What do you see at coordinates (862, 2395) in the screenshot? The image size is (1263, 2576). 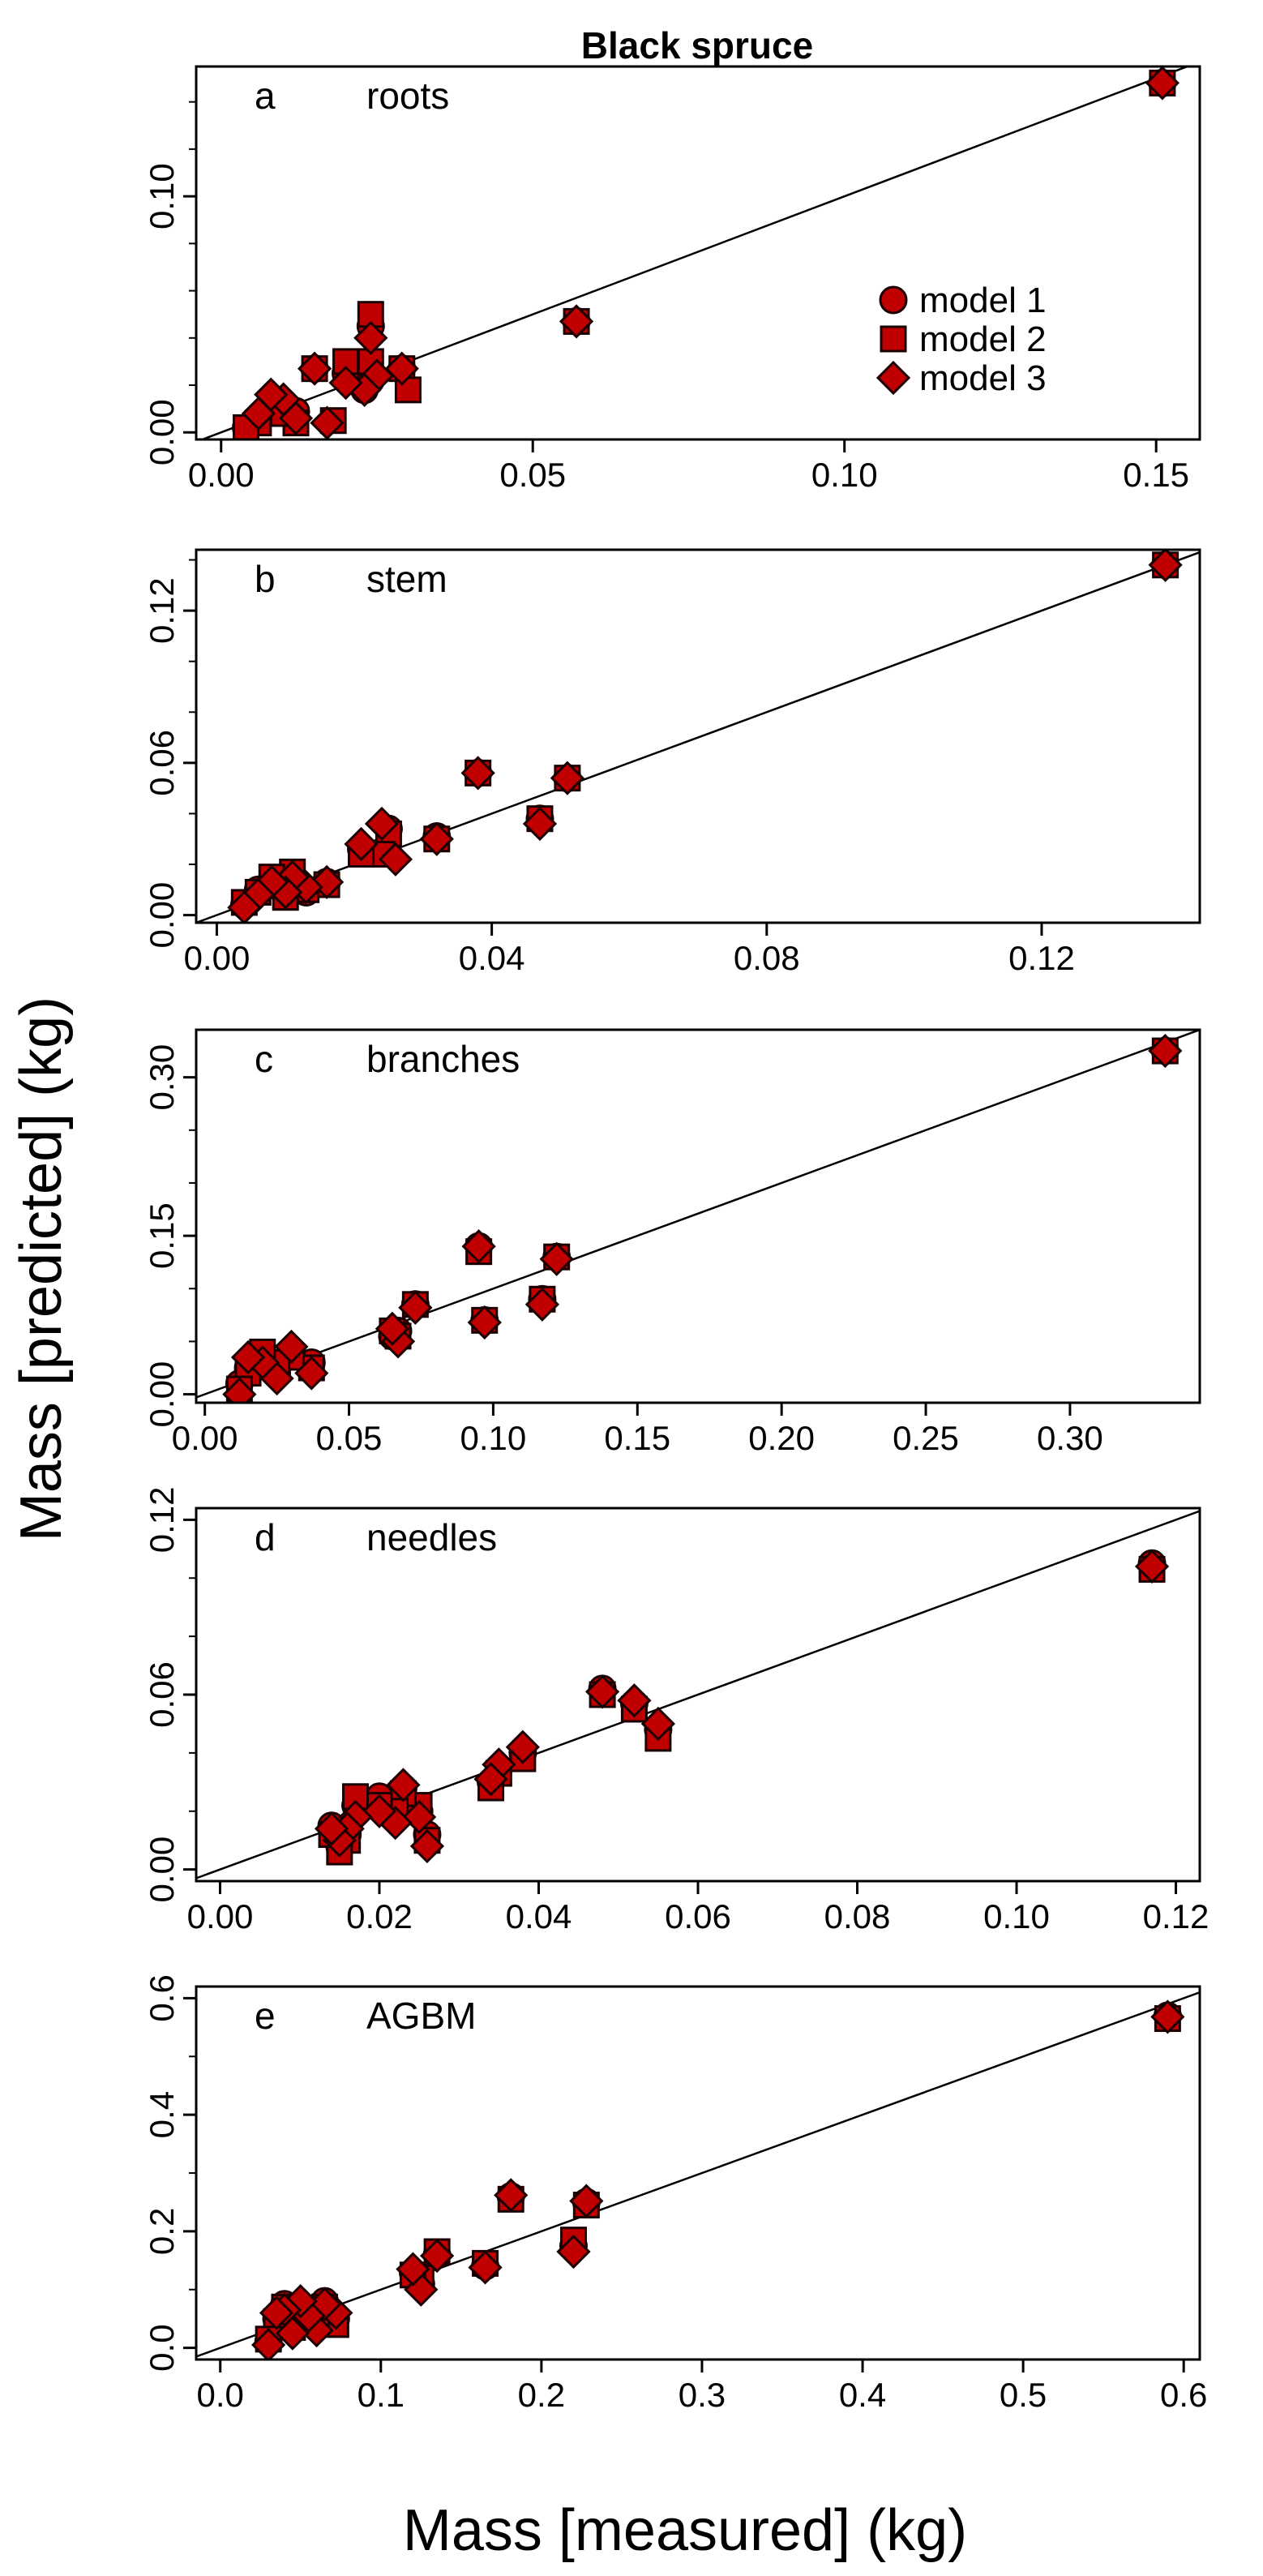 I see `x-tick-label: 0.4` at bounding box center [862, 2395].